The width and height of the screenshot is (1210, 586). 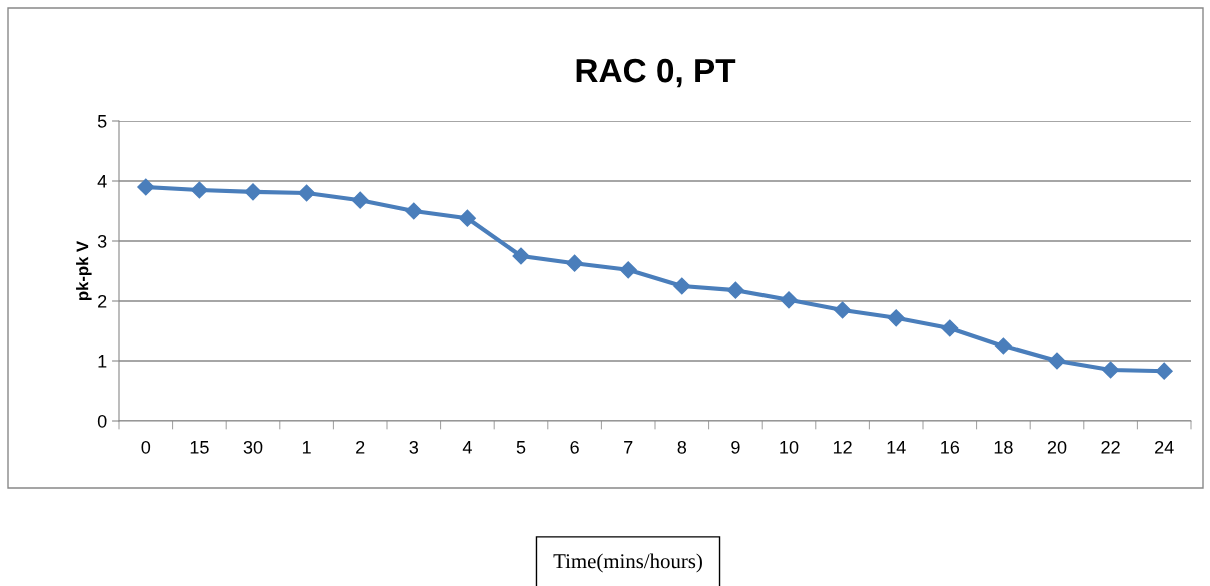 What do you see at coordinates (950, 447) in the screenshot?
I see `x-tick-label: 16` at bounding box center [950, 447].